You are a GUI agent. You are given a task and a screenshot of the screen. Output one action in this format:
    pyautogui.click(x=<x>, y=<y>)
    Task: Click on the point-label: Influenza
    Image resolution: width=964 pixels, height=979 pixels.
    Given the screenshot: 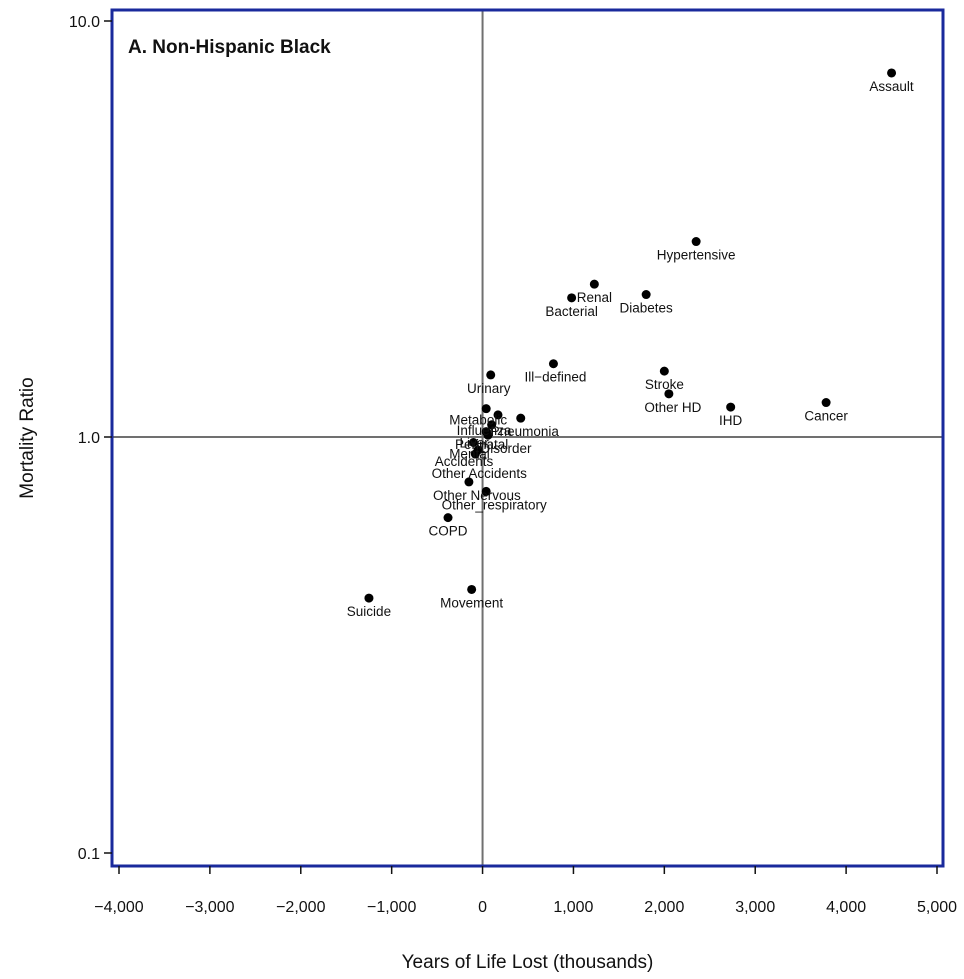 What is the action you would take?
    pyautogui.click(x=484, y=430)
    